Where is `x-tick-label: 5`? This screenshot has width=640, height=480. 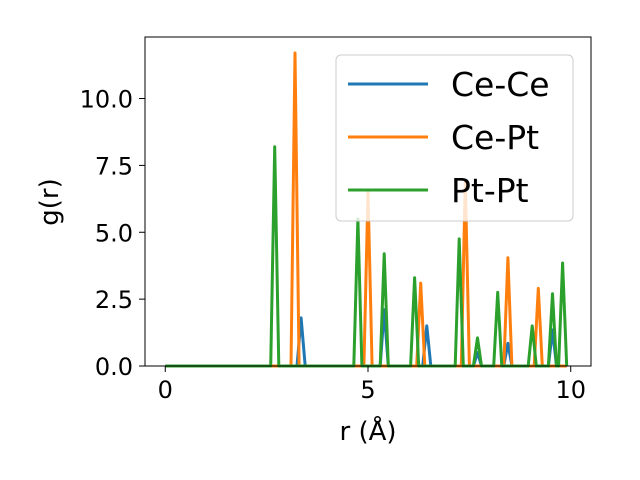
x-tick-label: 5 is located at coordinates (367, 390).